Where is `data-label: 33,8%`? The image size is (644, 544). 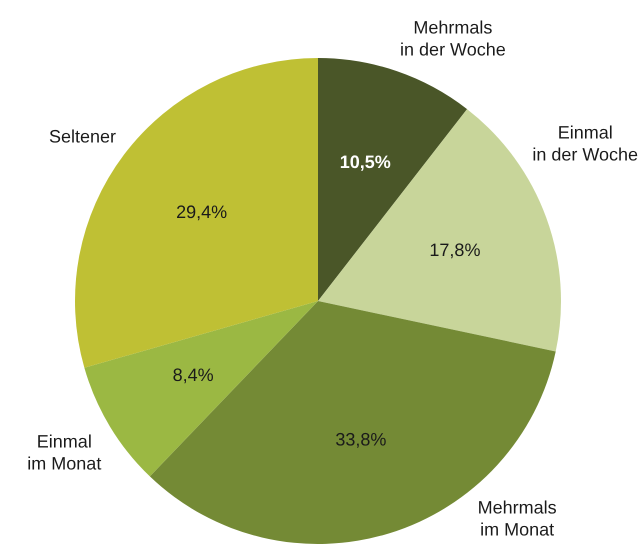 data-label: 33,8% is located at coordinates (360, 439).